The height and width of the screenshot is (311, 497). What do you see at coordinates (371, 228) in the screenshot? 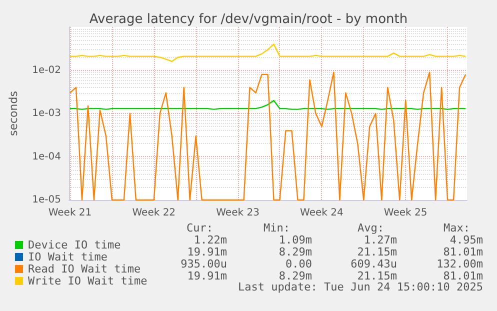
I see `text: Avg:` at bounding box center [371, 228].